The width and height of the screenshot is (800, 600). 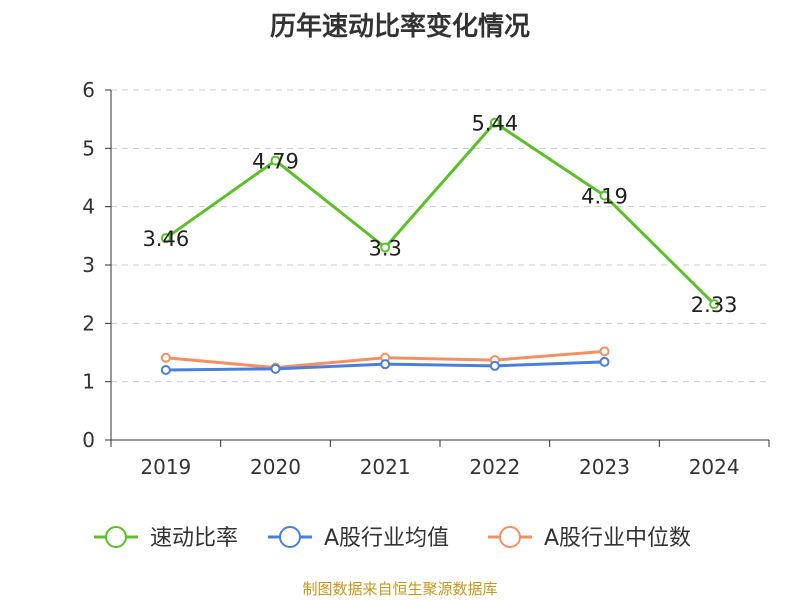 I want to click on chart-title: 历年速动比率变化情况, so click(x=399, y=27).